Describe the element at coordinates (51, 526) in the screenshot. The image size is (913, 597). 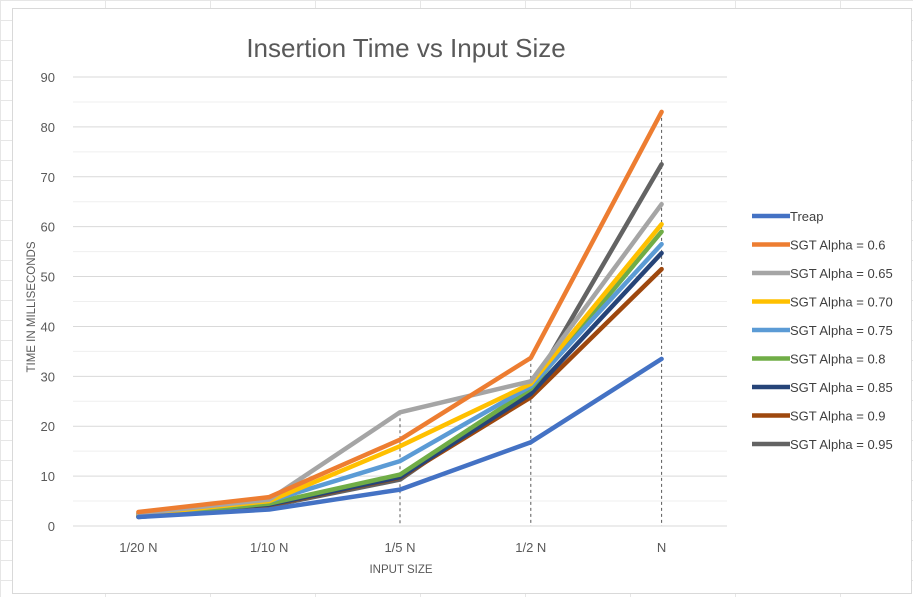
I see `y-tick-label: 0` at that location.